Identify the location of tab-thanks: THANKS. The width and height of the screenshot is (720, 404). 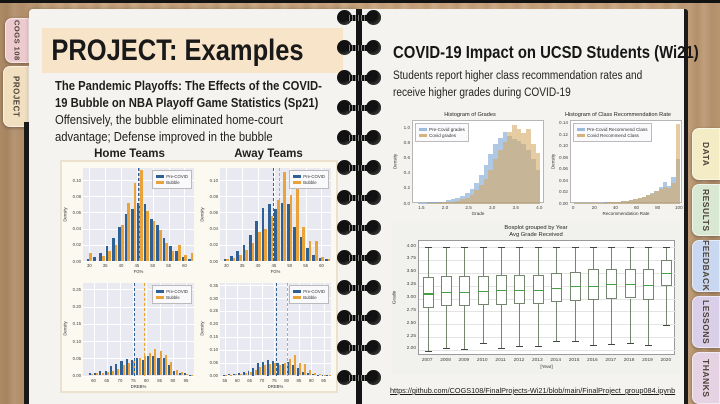
(706, 378).